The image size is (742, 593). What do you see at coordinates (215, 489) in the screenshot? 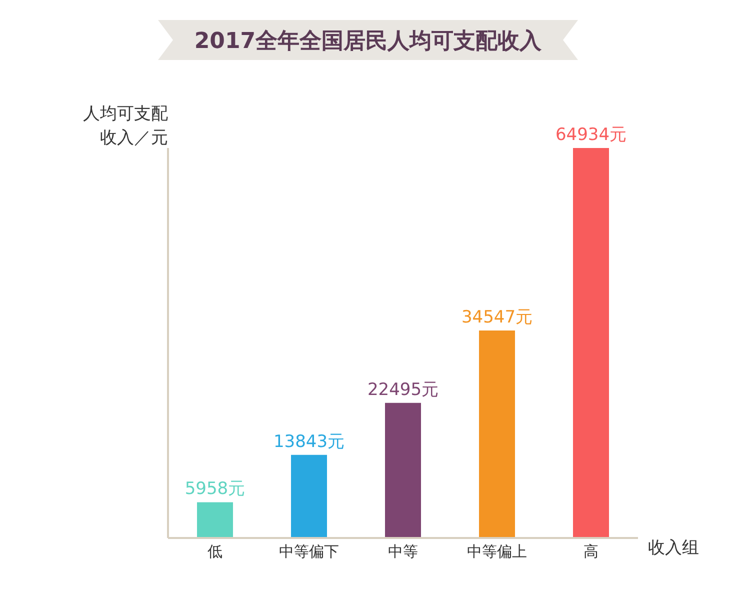
I see `data-label: 5958元` at bounding box center [215, 489].